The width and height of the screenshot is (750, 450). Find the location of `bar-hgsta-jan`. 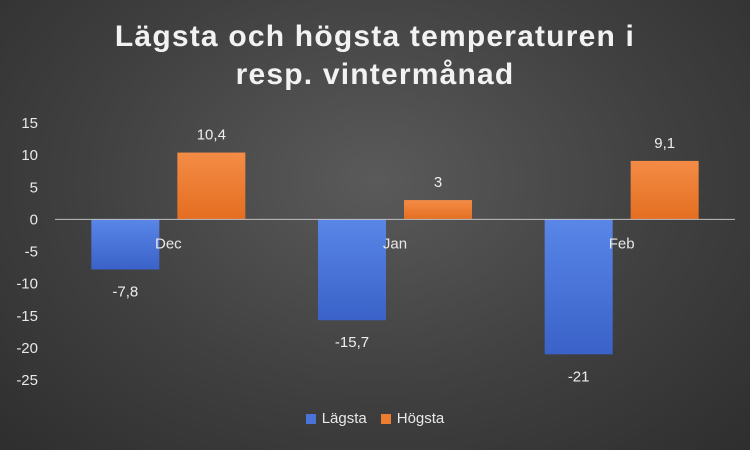

bar-hgsta-jan is located at coordinates (438, 210).